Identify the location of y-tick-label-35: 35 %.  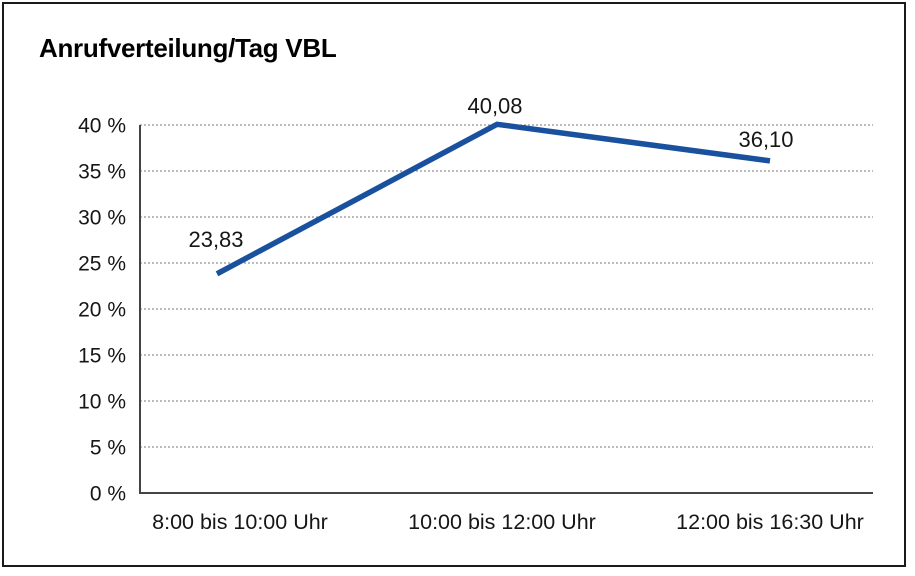
(102, 172).